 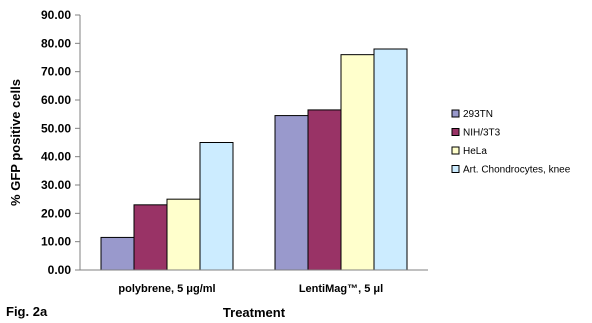 I want to click on y-tick-label: 90.00, so click(x=56, y=15).